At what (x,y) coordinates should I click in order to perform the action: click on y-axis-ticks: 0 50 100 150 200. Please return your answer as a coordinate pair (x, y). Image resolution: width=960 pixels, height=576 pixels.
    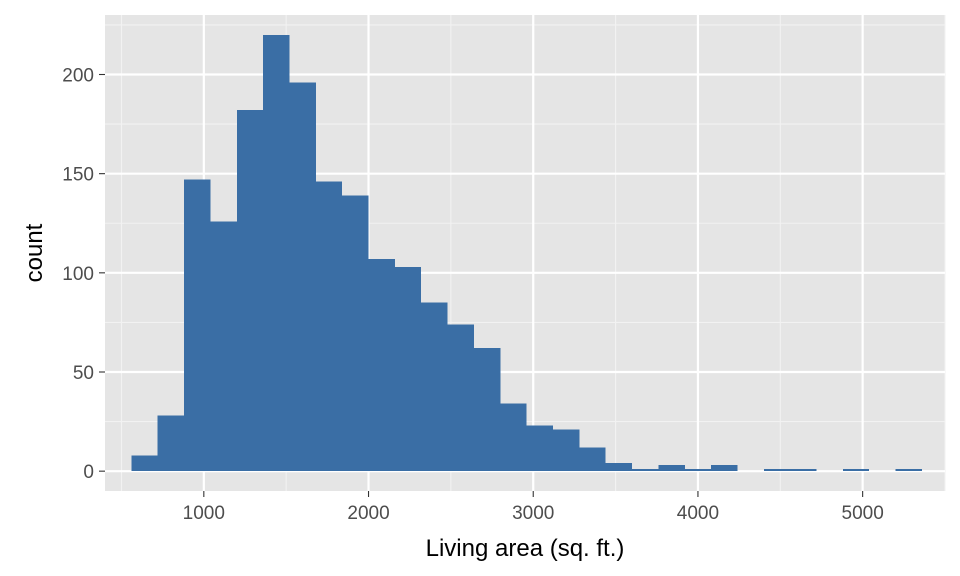
    Looking at the image, I should click on (83, 274).